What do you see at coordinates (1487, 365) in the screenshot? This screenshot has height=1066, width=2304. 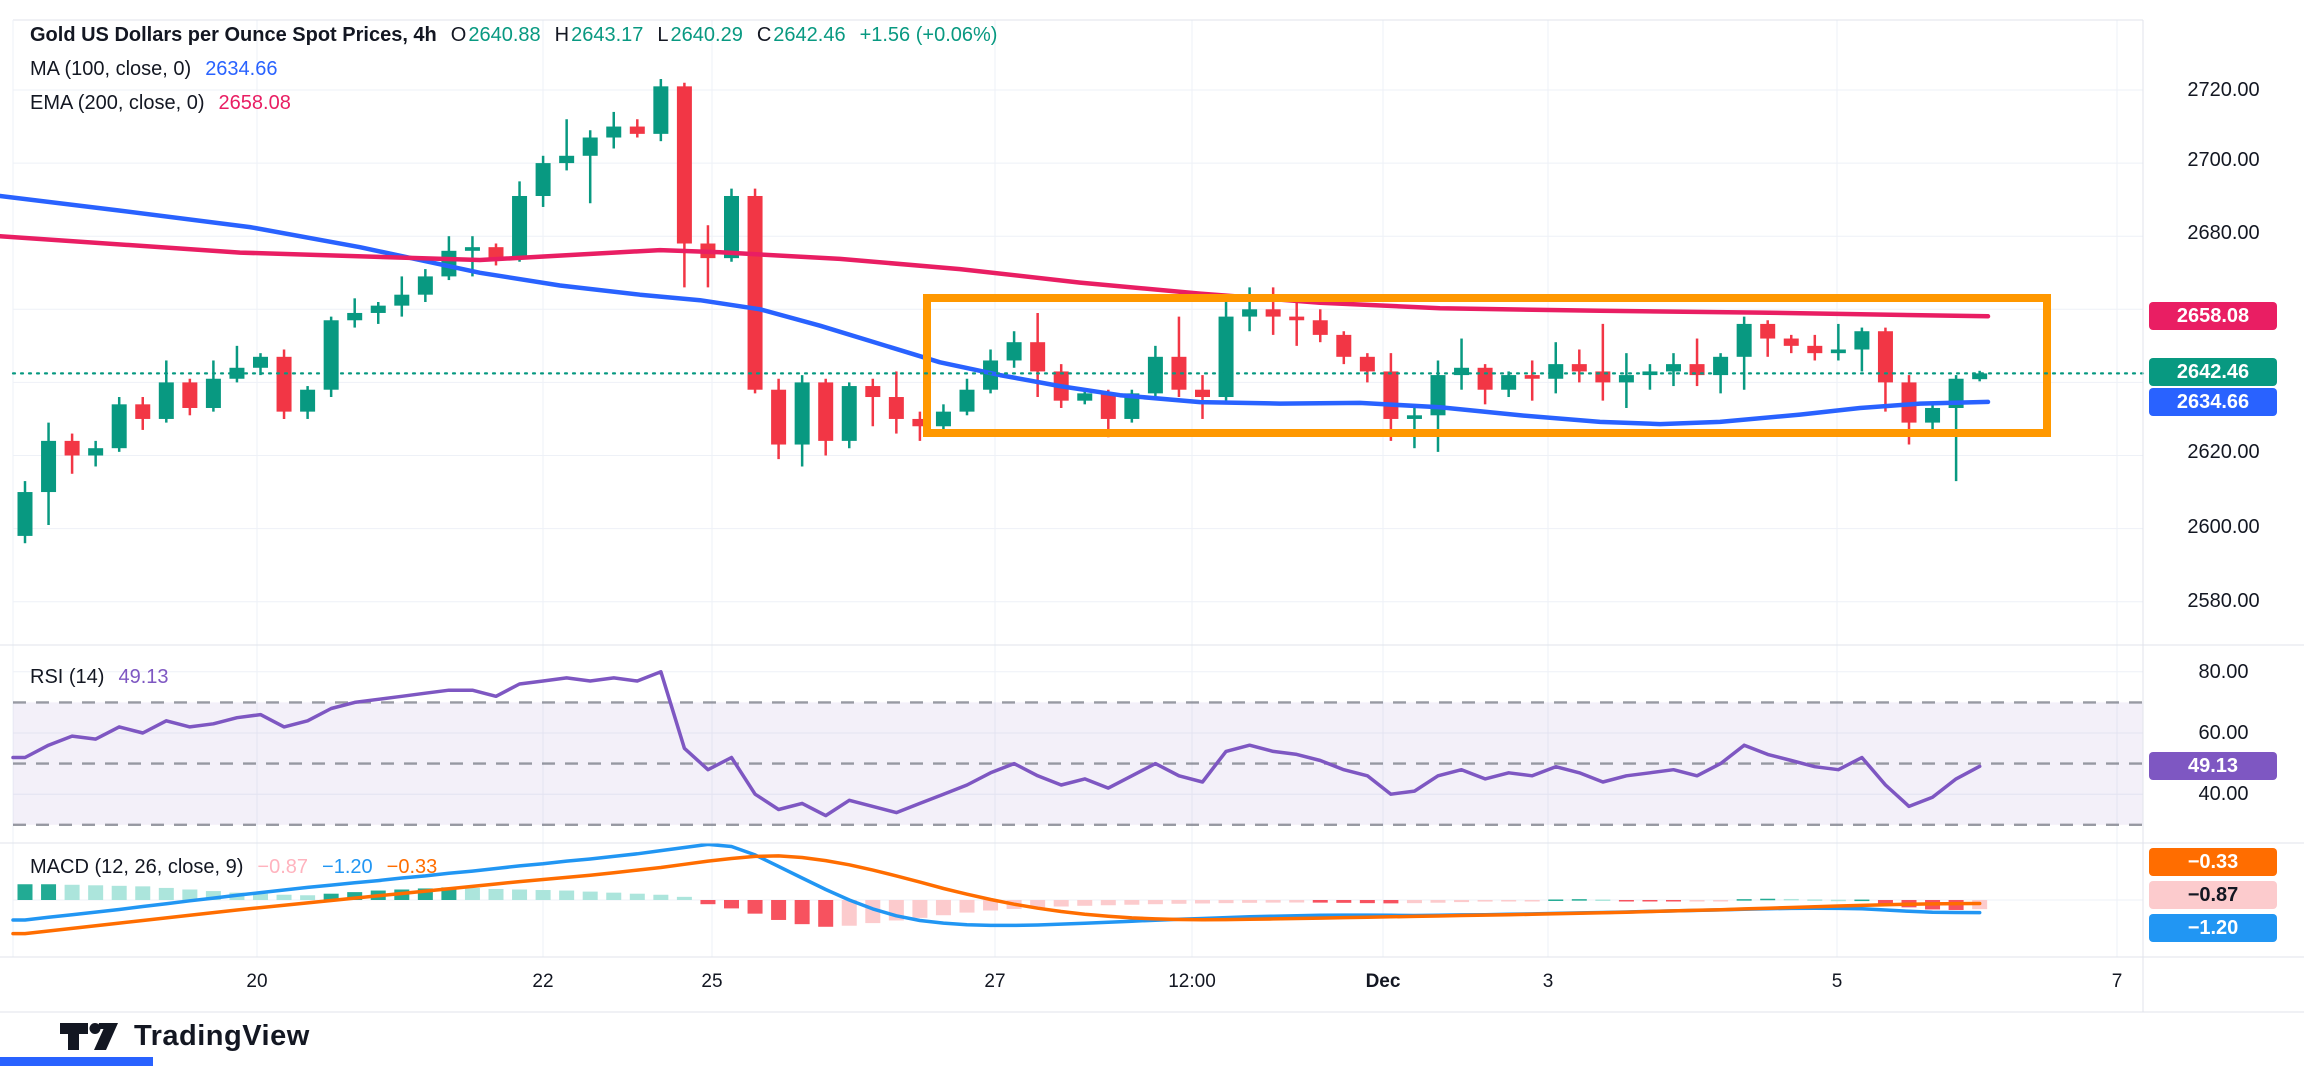 I see `highlight-box` at bounding box center [1487, 365].